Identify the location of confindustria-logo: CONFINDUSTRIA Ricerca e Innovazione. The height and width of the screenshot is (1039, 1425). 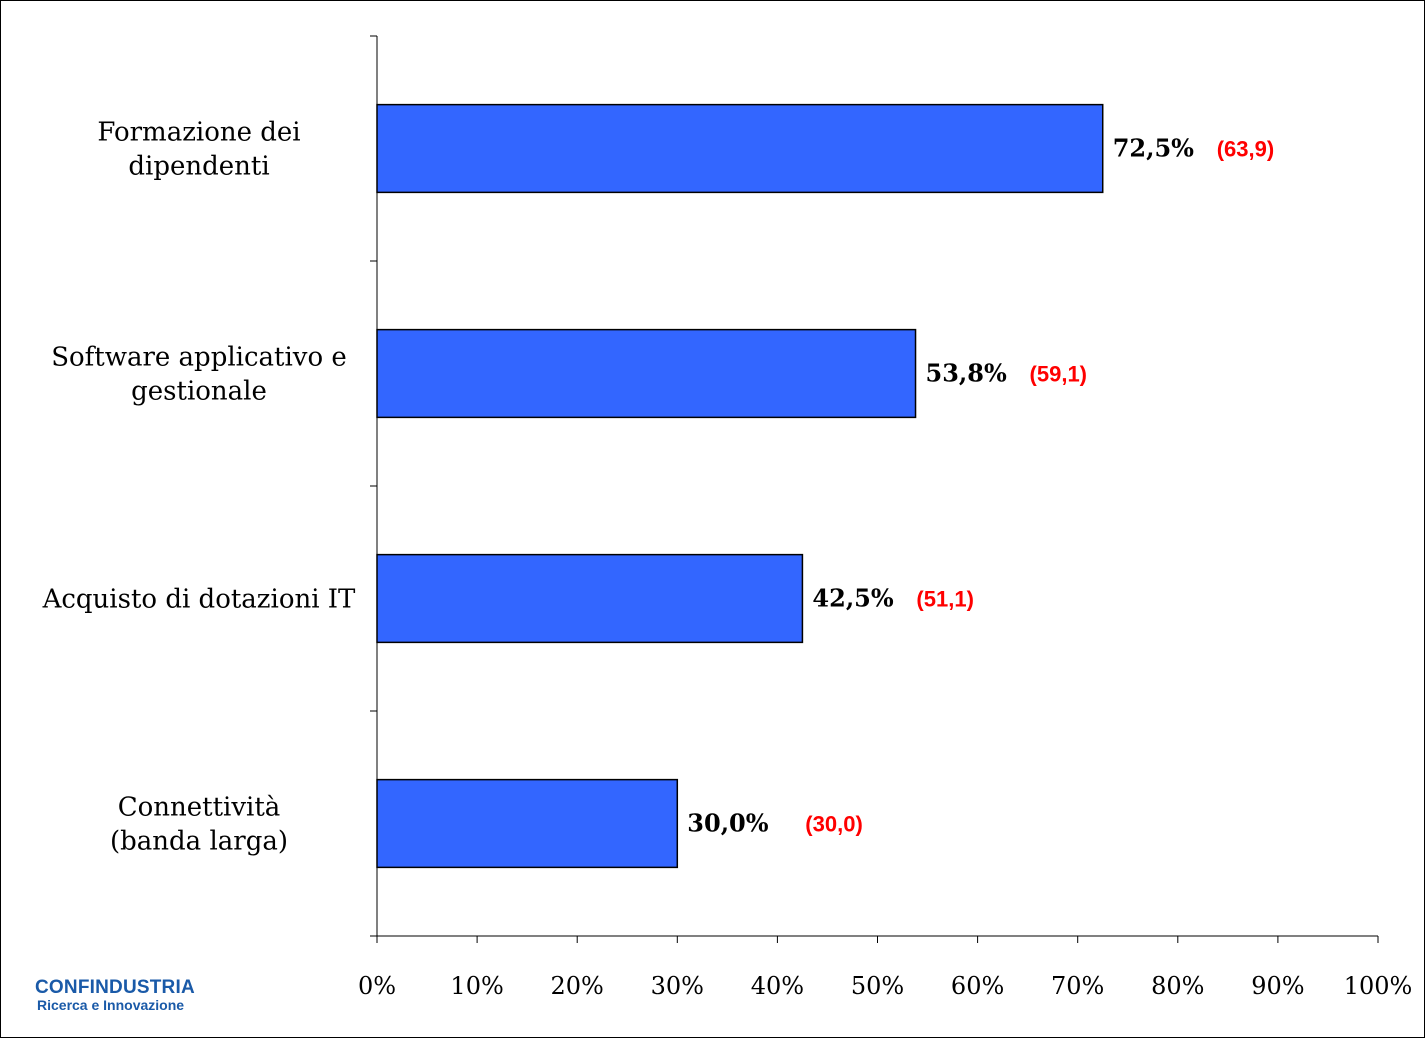
(115, 995).